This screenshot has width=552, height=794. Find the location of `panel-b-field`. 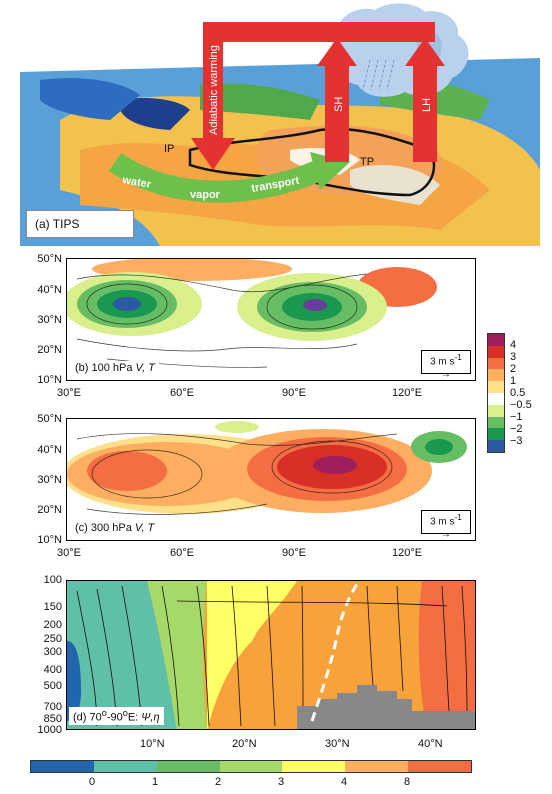

panel-b-field is located at coordinates (271, 319).